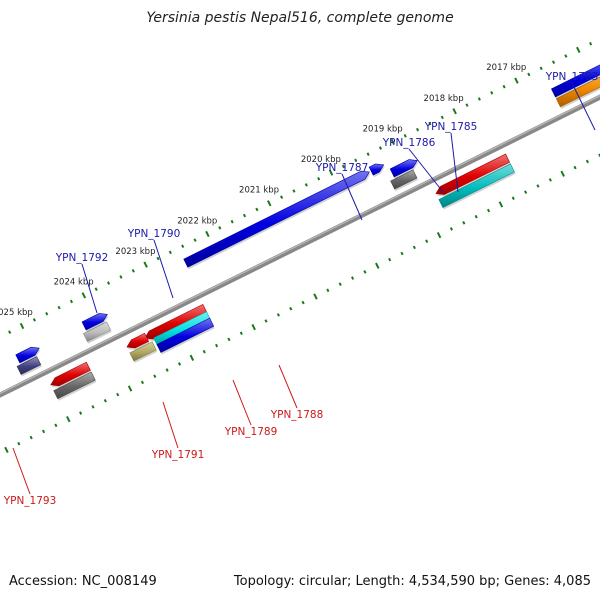 The image size is (600, 600). What do you see at coordinates (251, 432) in the screenshot?
I see `gene-label: YPN_1789` at bounding box center [251, 432].